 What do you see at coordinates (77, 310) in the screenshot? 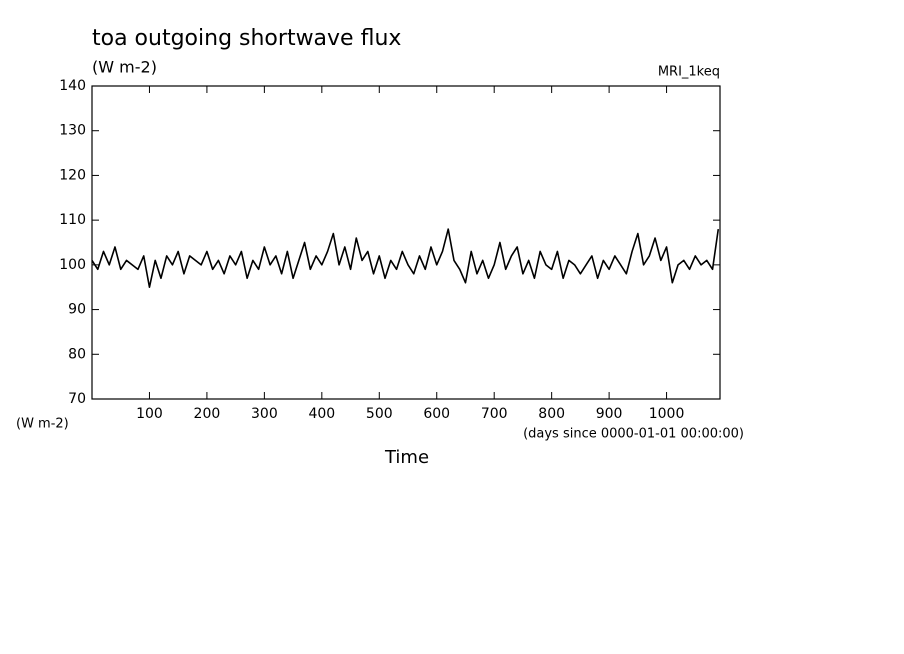
I see `y-tick-label: 90` at bounding box center [77, 310].